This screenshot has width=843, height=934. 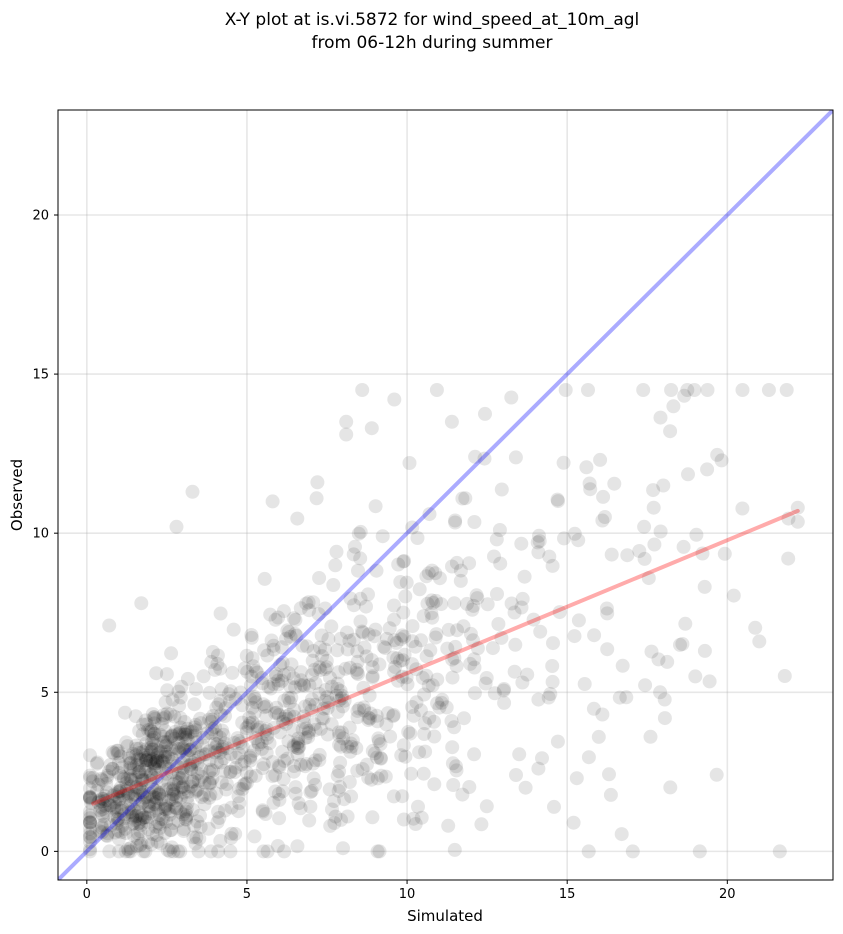 What do you see at coordinates (45, 852) in the screenshot?
I see `y-tick-label-0: 0` at bounding box center [45, 852].